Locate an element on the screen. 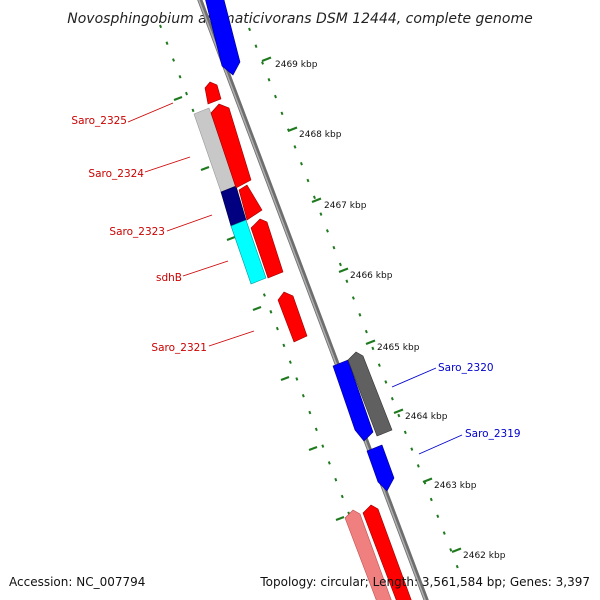 This screenshot has width=600, height=600. gene-label-sdhb: sdhB is located at coordinates (169, 278).